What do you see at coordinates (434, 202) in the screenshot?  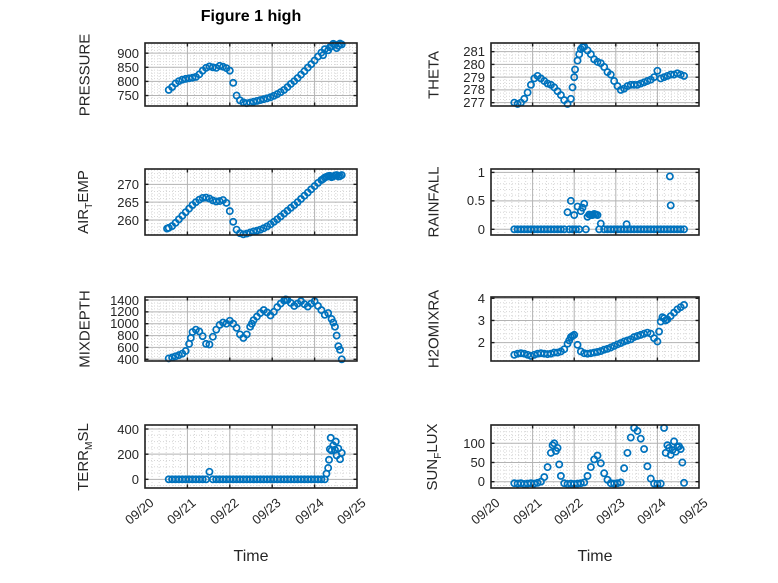 I see `y-axis-label-segment: RAINFALL` at bounding box center [434, 202].